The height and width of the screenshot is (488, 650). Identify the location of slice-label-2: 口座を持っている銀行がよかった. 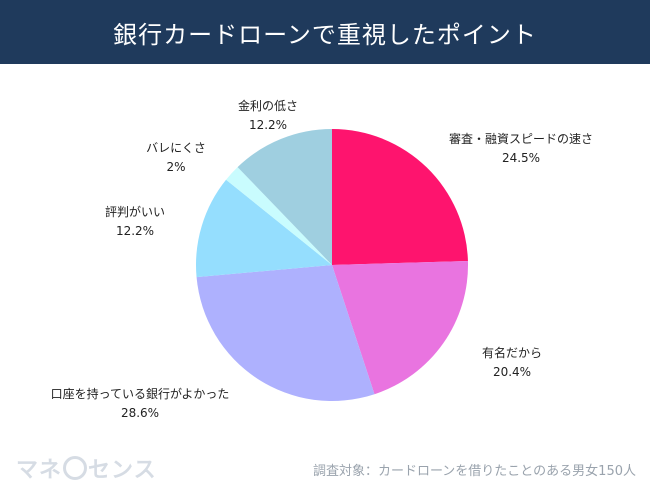
(140, 393).